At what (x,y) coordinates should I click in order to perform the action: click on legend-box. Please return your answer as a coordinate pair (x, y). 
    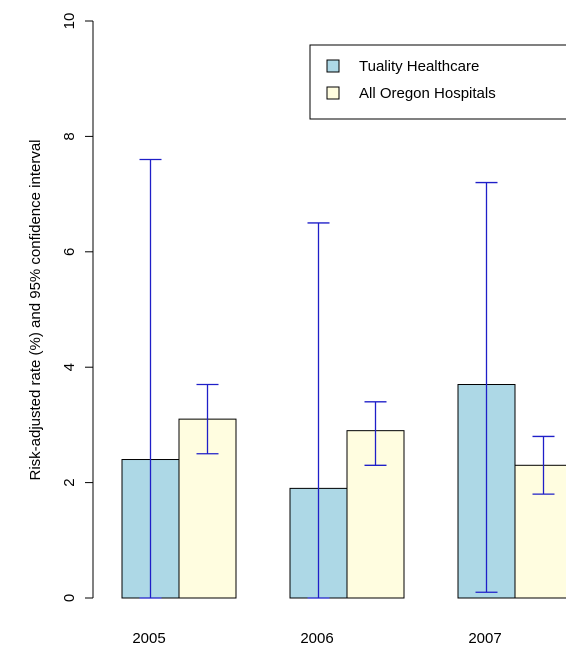
    Looking at the image, I should click on (437, 82).